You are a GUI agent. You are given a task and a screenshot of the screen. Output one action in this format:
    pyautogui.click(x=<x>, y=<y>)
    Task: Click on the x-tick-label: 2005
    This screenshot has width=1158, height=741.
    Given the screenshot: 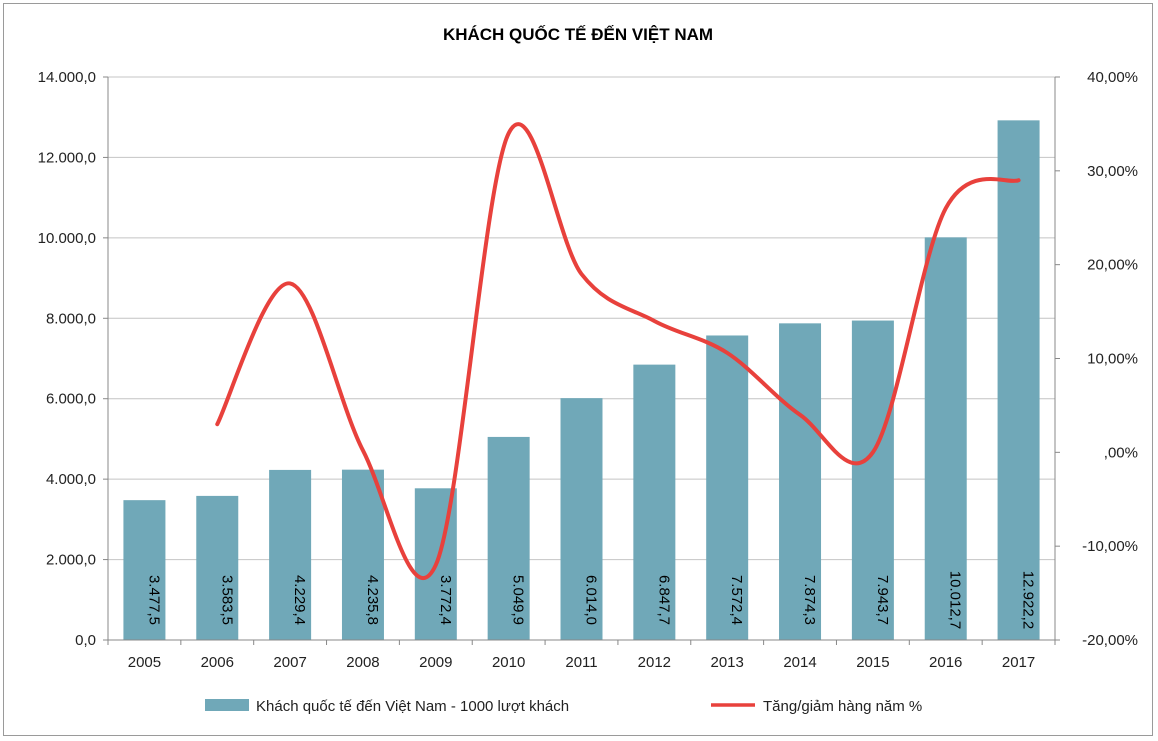 What is the action you would take?
    pyautogui.click(x=144, y=662)
    